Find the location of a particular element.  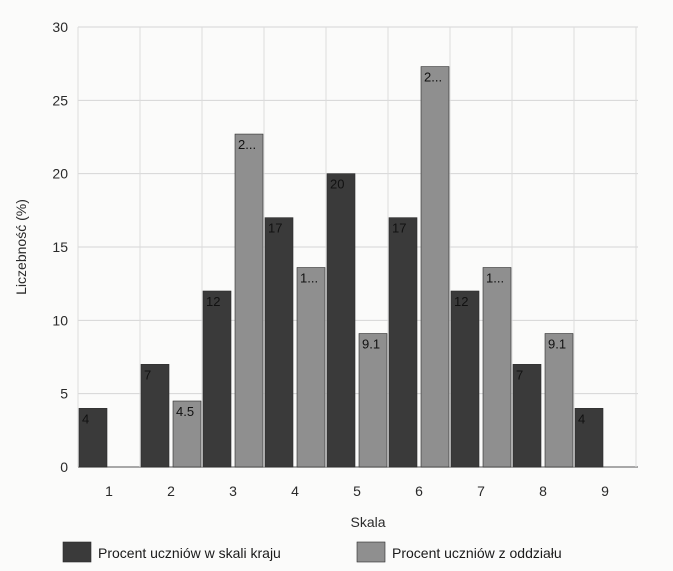

y-tick-label: 10 is located at coordinates (60, 320).